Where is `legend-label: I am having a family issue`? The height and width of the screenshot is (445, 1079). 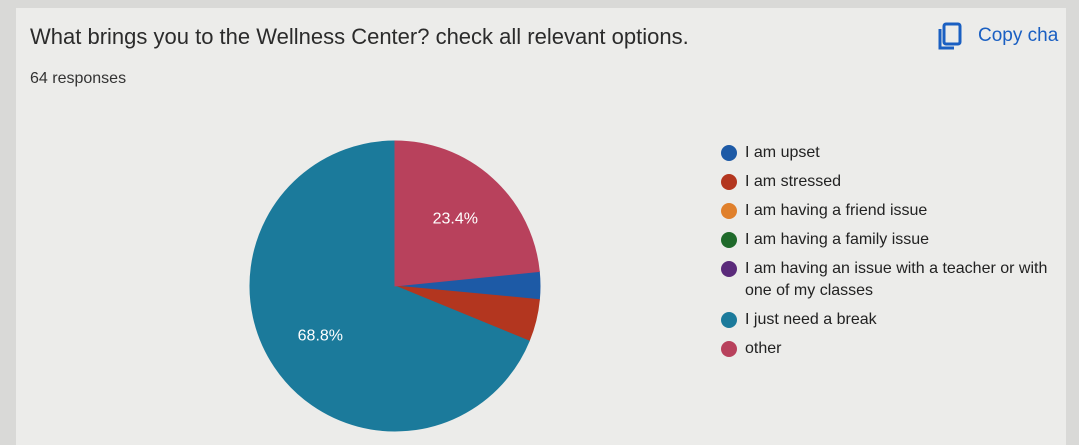
legend-label: I am having a family issue is located at coordinates (837, 239).